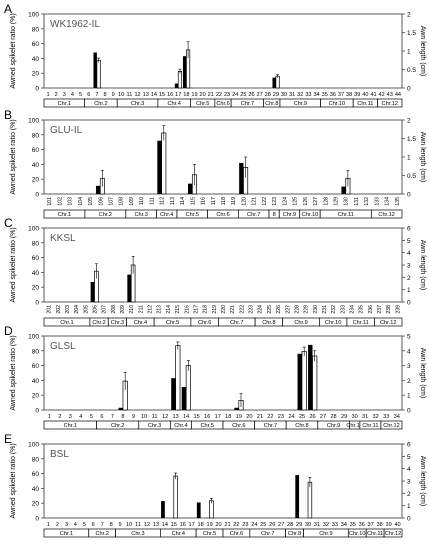 This screenshot has width=429, height=550. Describe the element at coordinates (409, 411) in the screenshot. I see `y2-tick-label-d: 0` at that location.